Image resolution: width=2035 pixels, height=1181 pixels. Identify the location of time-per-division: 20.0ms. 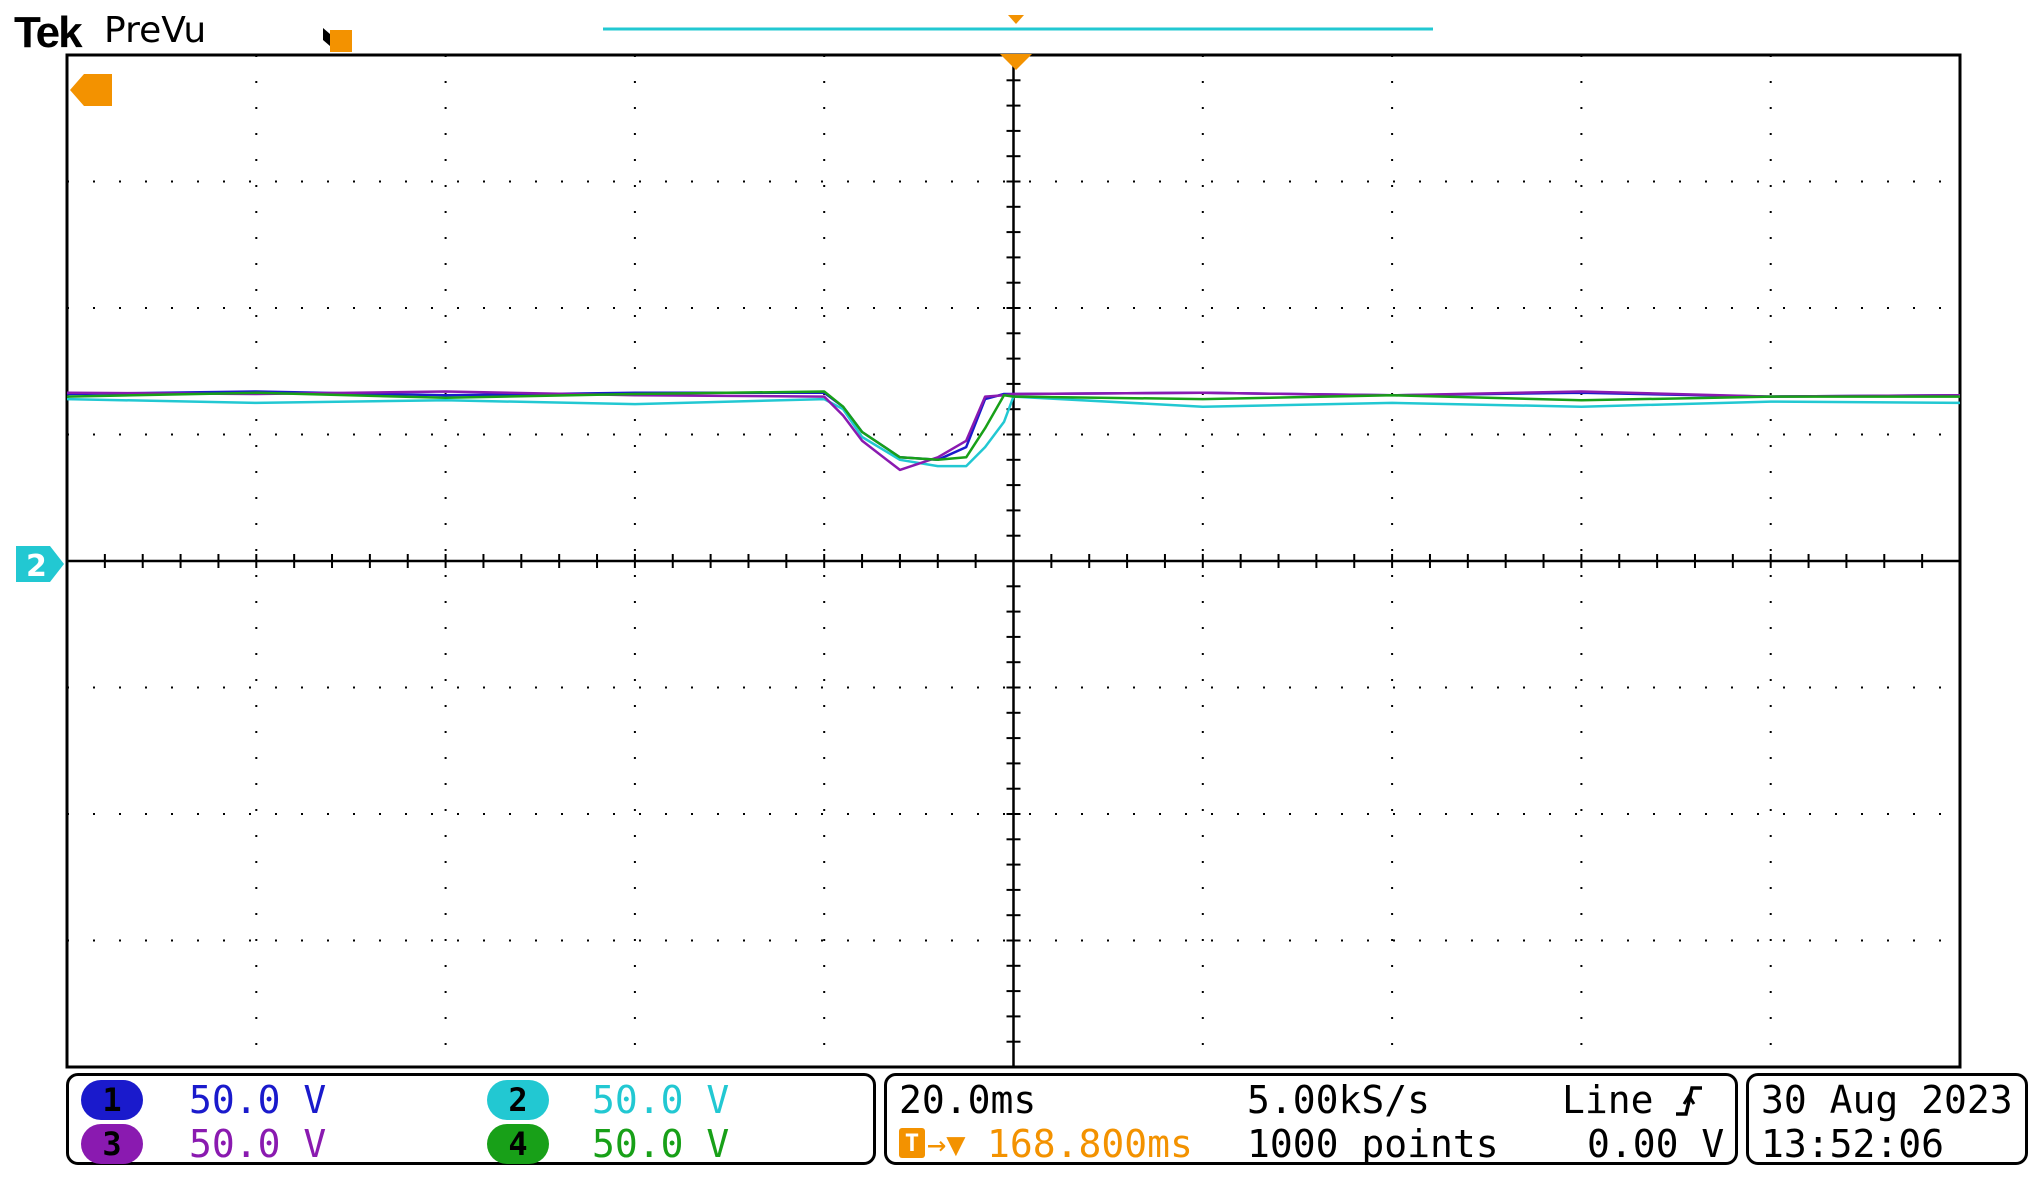
(968, 1100).